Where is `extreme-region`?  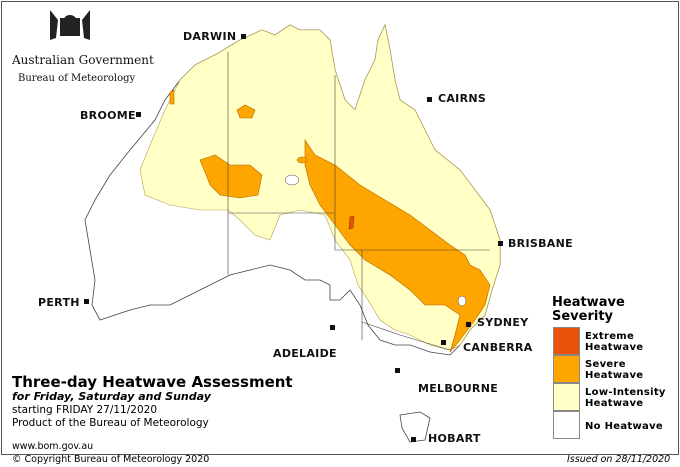 extreme-region is located at coordinates (351, 222).